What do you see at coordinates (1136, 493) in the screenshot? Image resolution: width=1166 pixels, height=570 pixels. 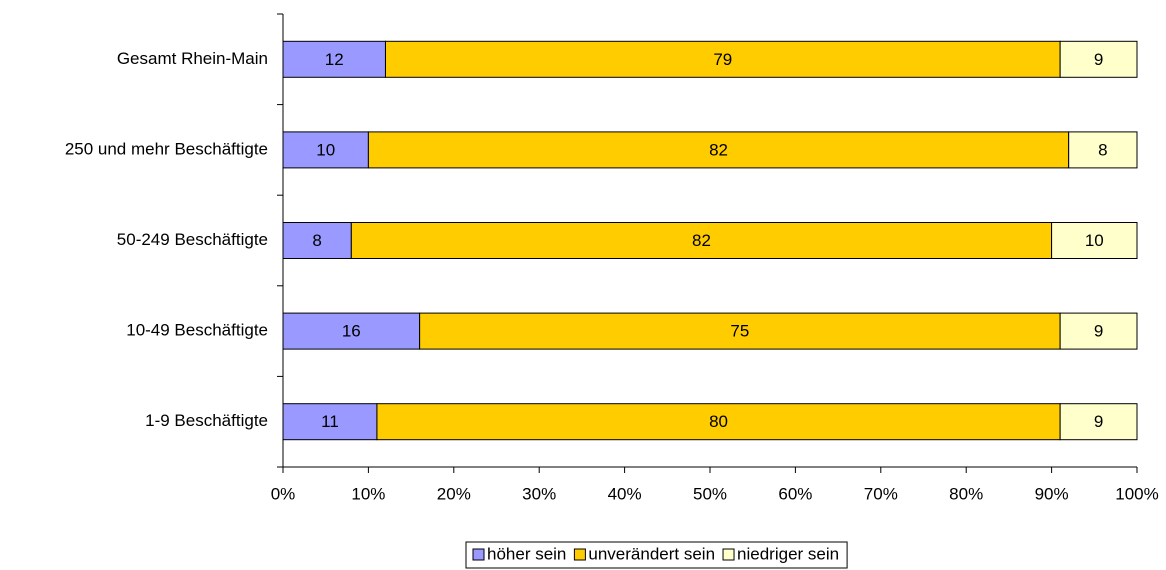 I see `x-tick-label: 100%` at bounding box center [1136, 493].